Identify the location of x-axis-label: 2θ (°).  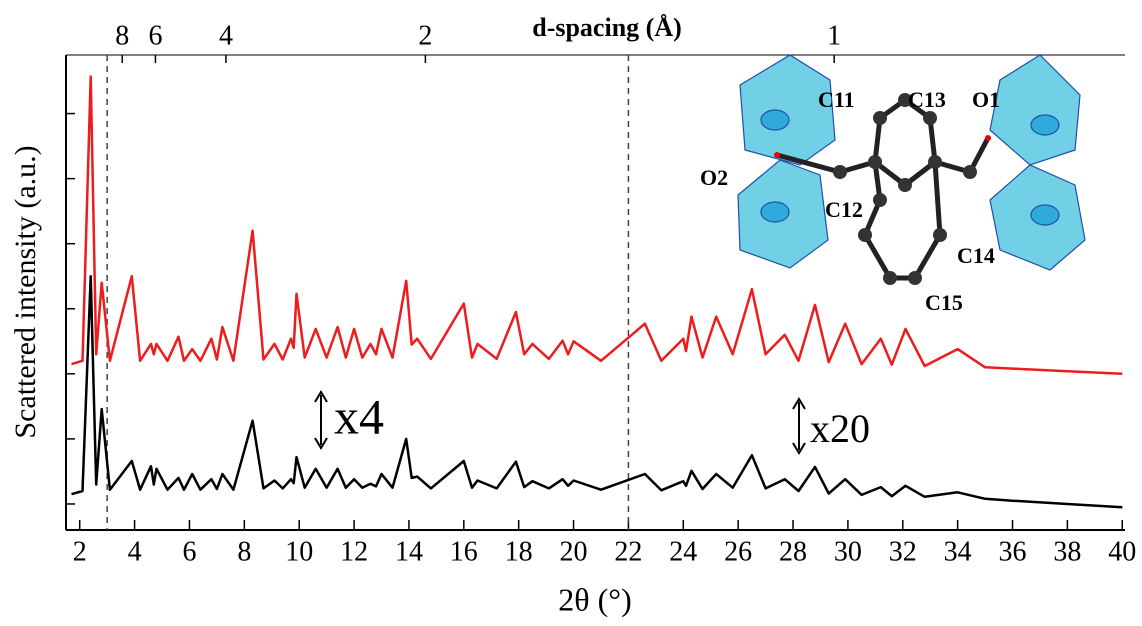
(594, 599).